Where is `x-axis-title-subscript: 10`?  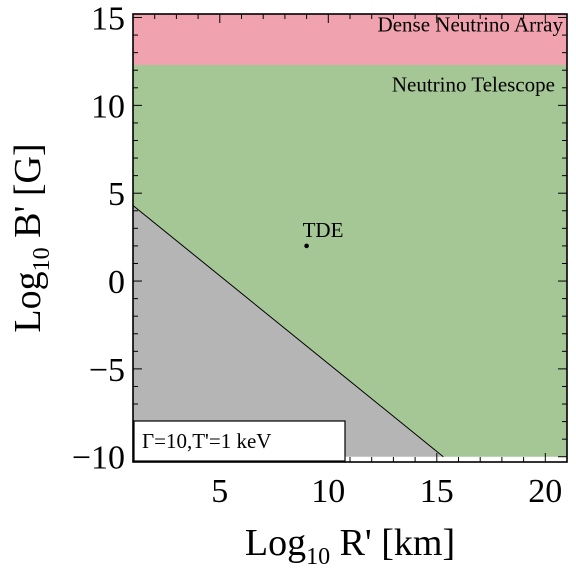
x-axis-title-subscript: 10 is located at coordinates (318, 556).